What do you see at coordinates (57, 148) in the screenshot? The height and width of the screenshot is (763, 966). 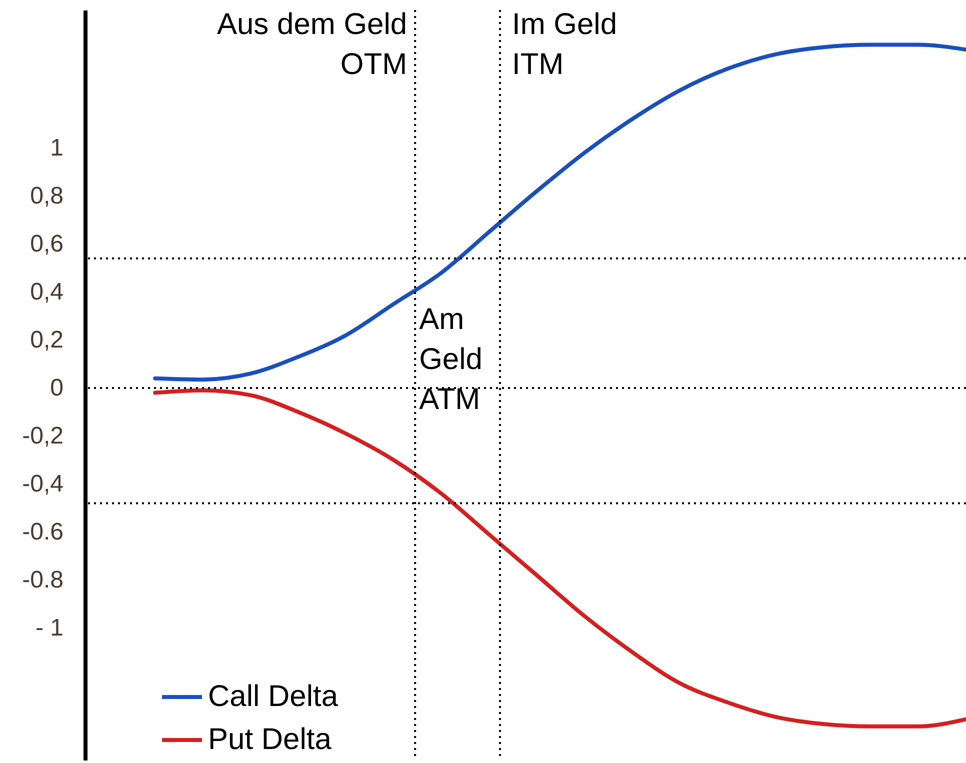 I see `y-tick-label: 1` at bounding box center [57, 148].